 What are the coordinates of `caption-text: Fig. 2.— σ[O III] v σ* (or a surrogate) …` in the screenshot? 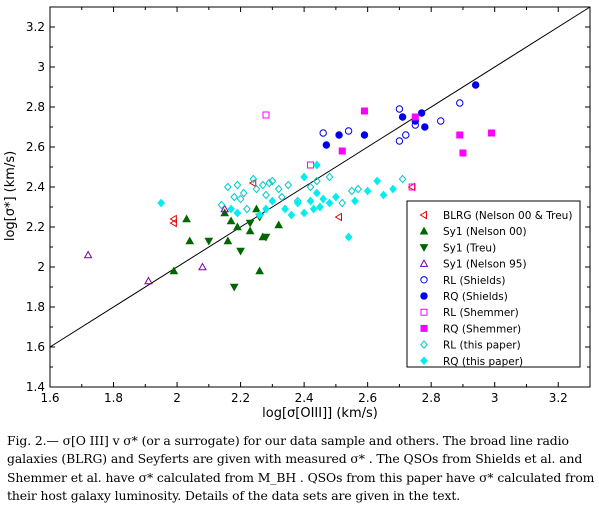 It's located at (301, 468).